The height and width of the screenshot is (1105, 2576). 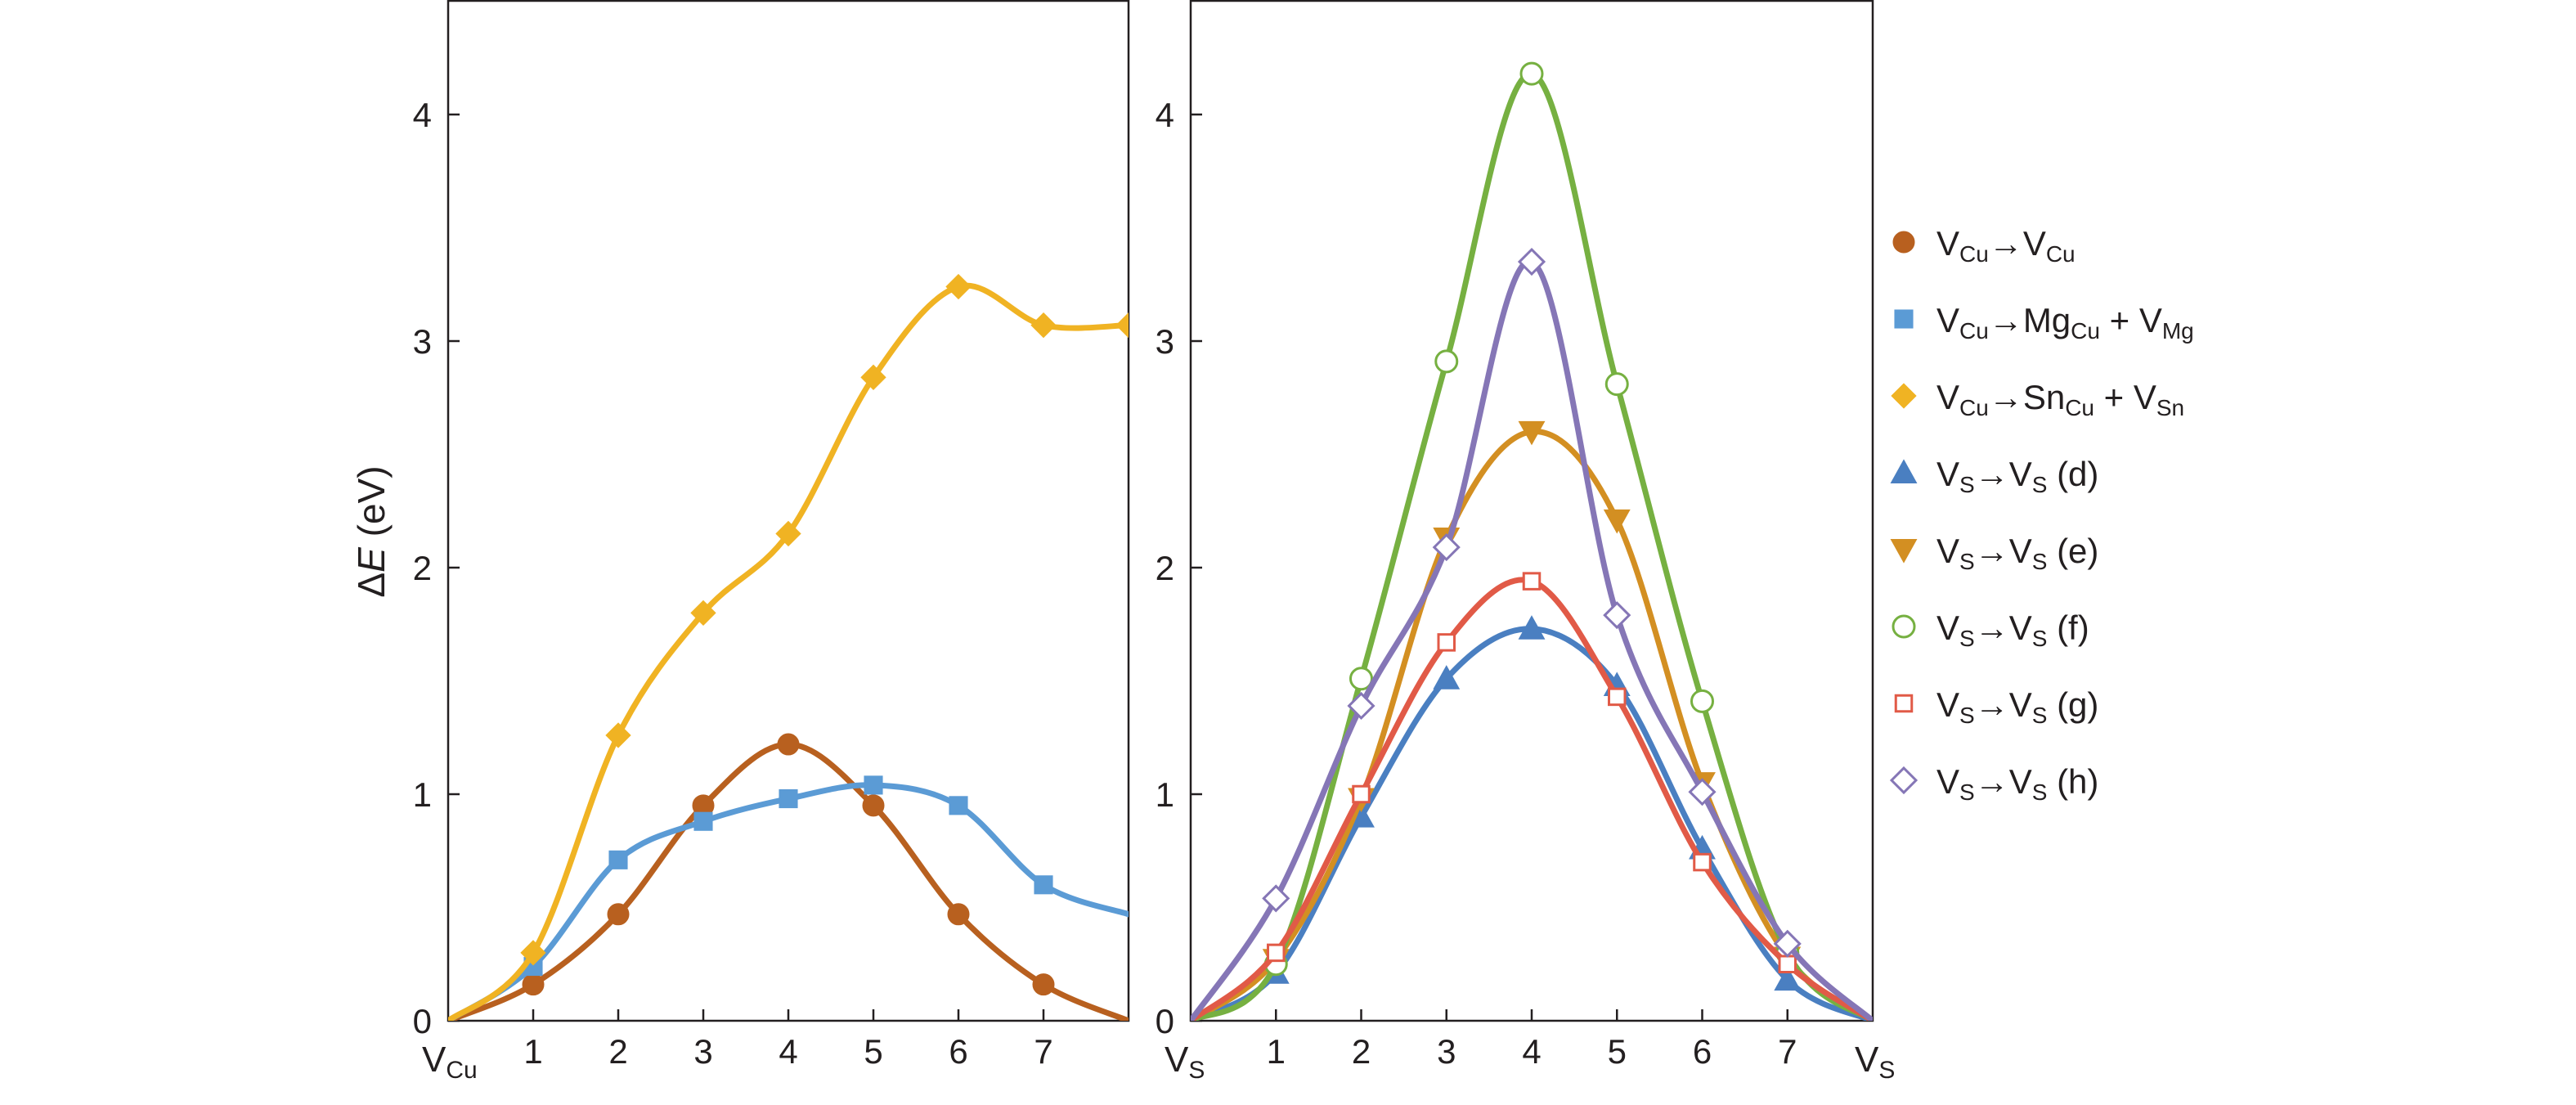 I want to click on panel-right-x-start-label: VS​, so click(x=1185, y=1062).